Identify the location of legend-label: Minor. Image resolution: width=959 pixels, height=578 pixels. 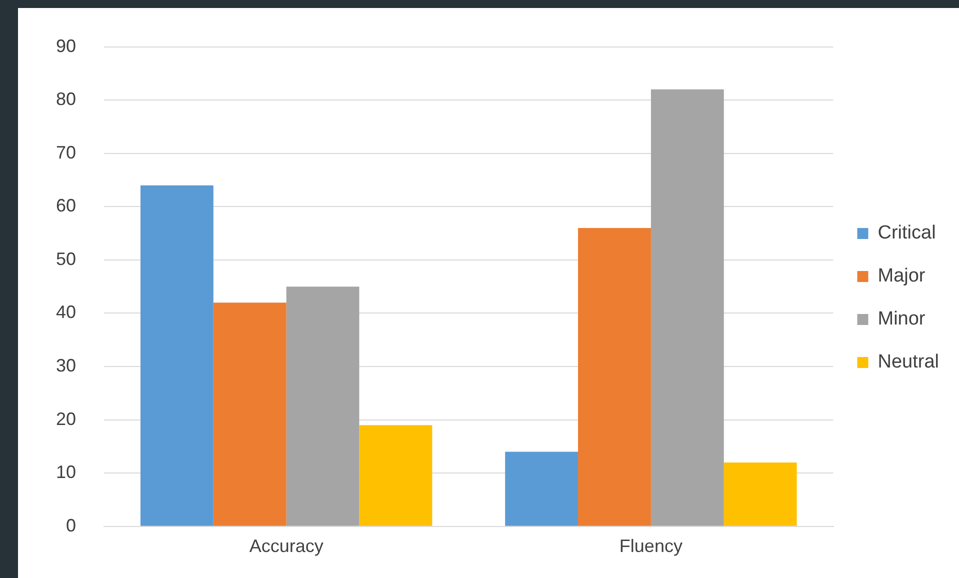
(902, 319).